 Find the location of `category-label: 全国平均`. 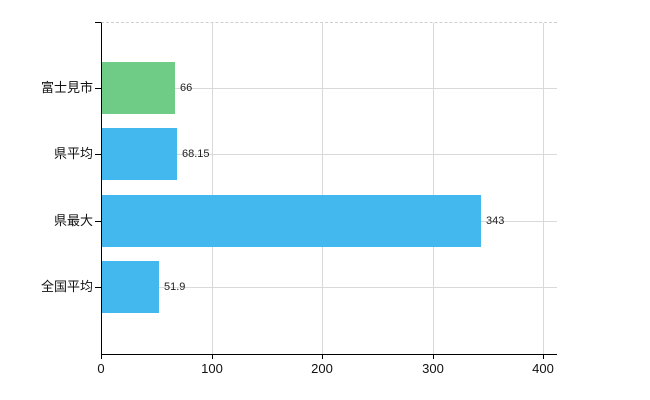

category-label: 全国平均 is located at coordinates (66, 286).